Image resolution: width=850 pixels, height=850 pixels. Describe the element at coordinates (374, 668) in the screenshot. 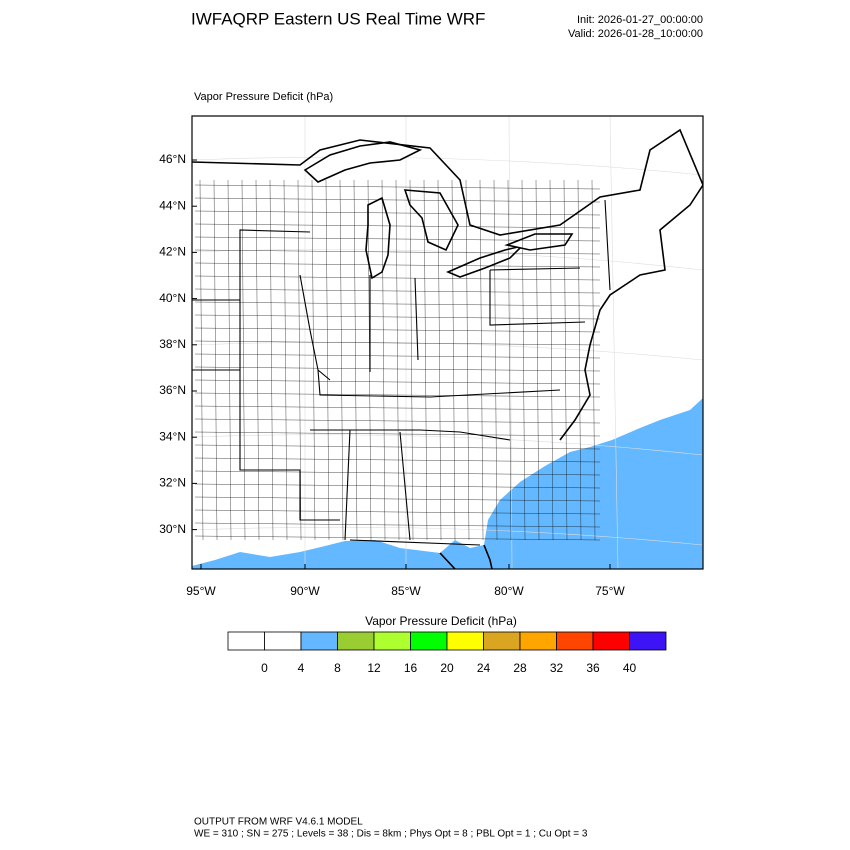

I see `colorbar-label: 12` at that location.